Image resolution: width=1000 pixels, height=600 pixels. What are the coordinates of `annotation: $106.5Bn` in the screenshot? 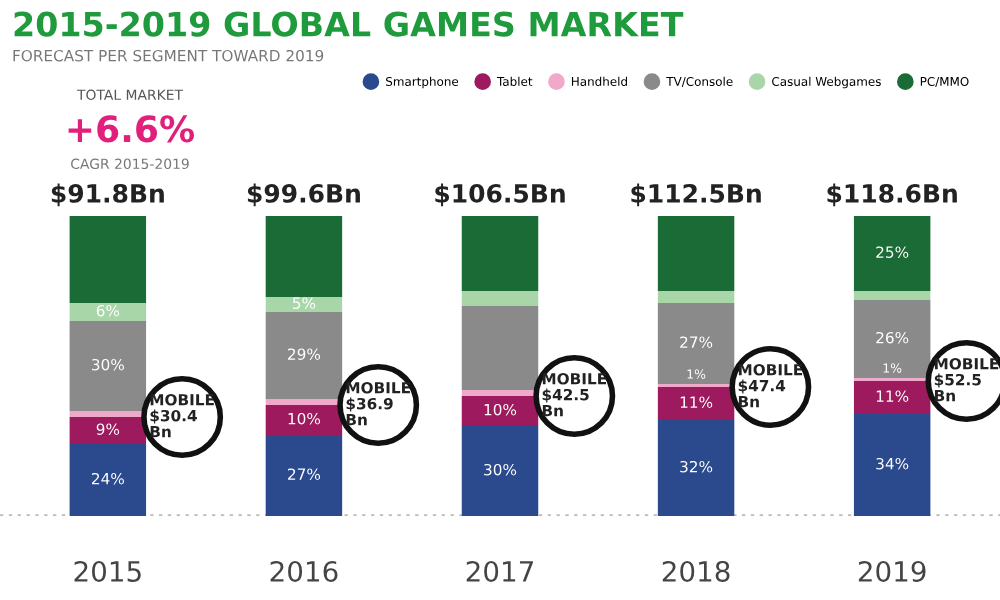 It's located at (500, 195).